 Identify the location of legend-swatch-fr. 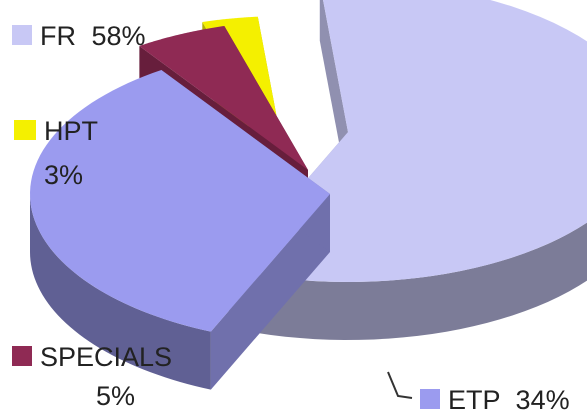
(22, 35).